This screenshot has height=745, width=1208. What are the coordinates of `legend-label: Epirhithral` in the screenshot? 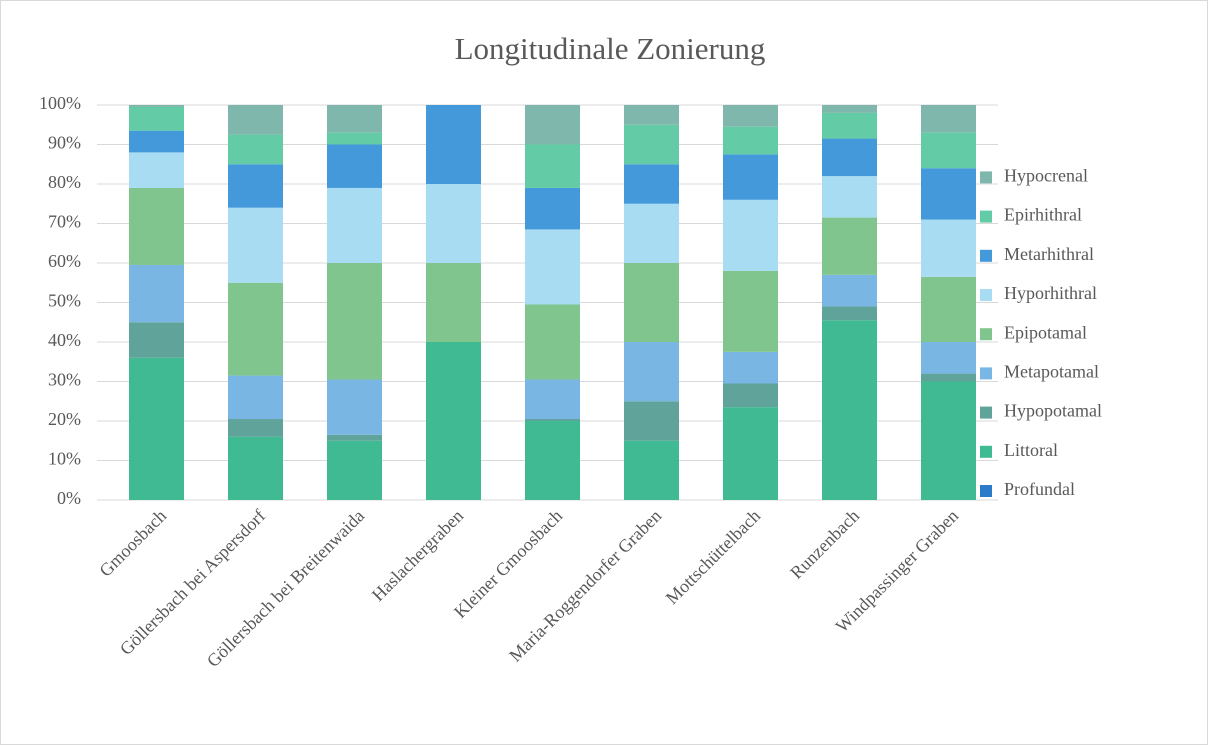 It's located at (1043, 215).